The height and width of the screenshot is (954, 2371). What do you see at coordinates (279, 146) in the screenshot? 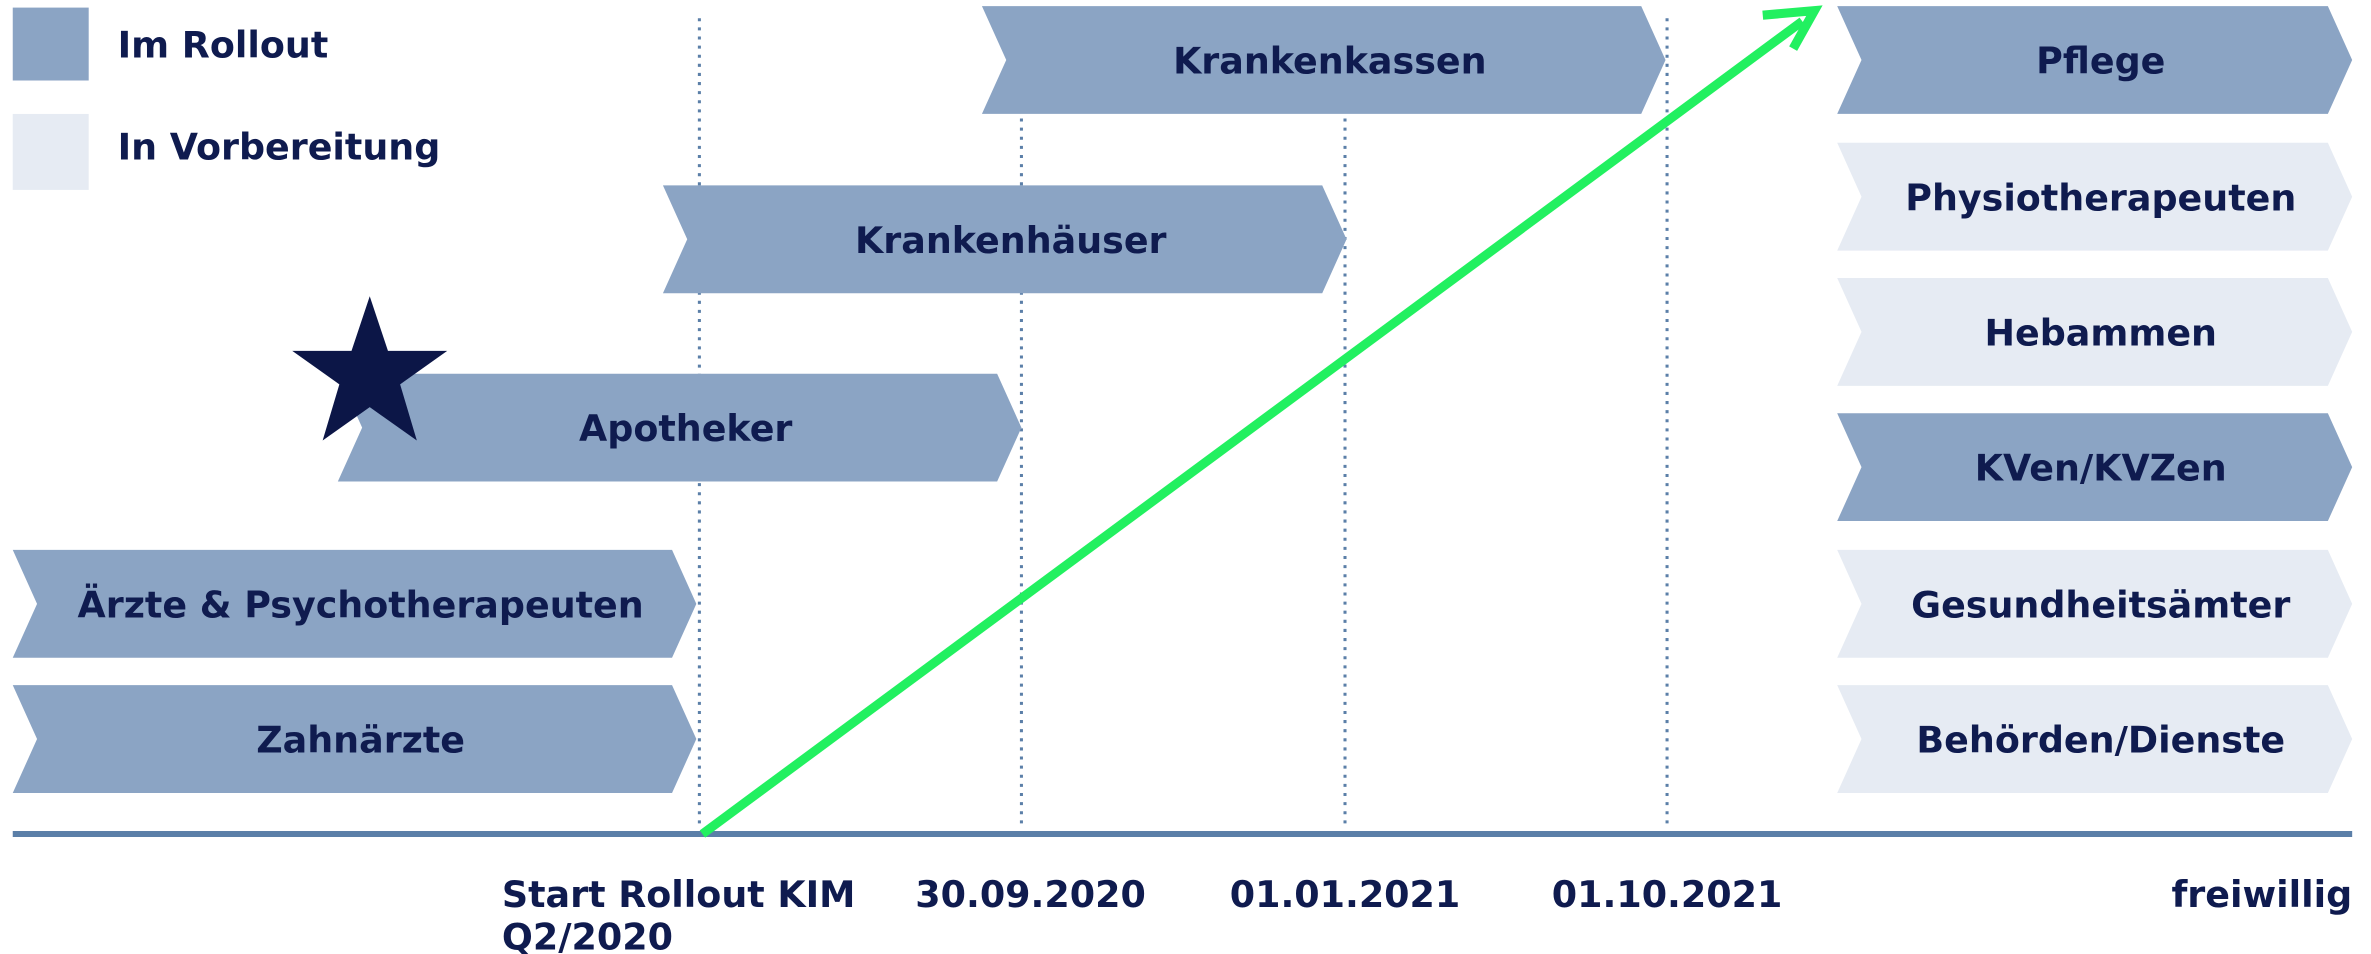
I see `legend-label: In Vorbereitung` at bounding box center [279, 146].